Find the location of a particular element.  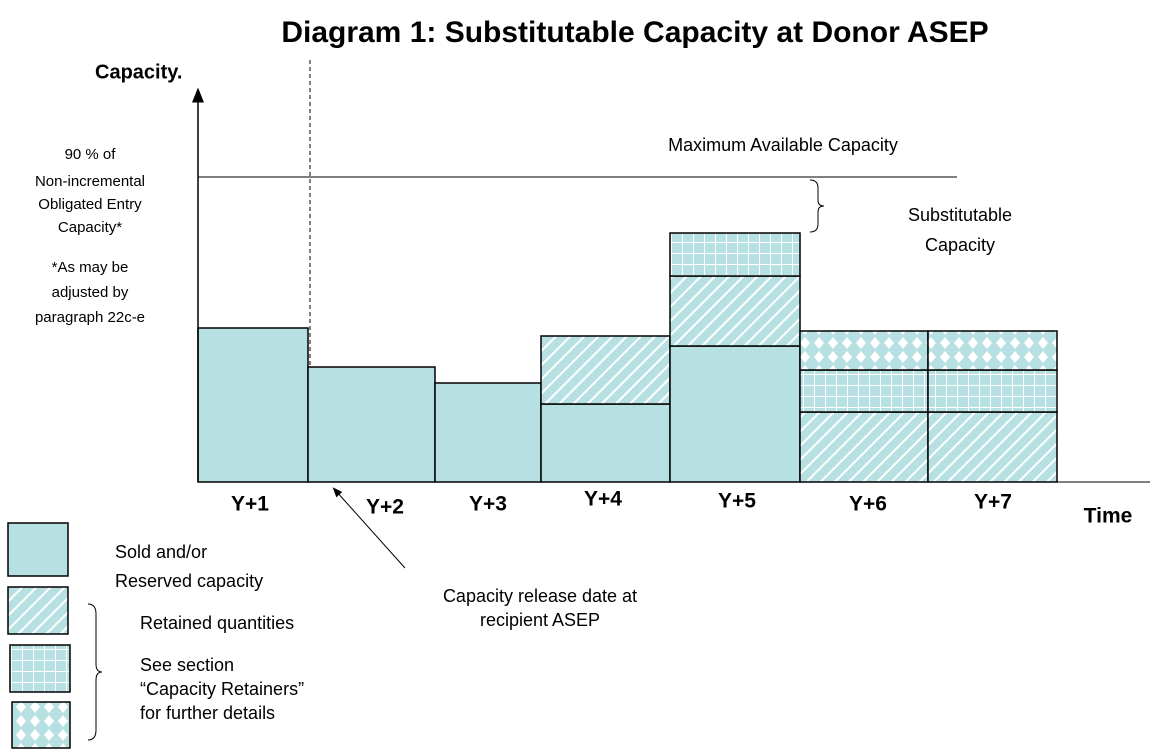

period-label: Y+3 is located at coordinates (488, 504).